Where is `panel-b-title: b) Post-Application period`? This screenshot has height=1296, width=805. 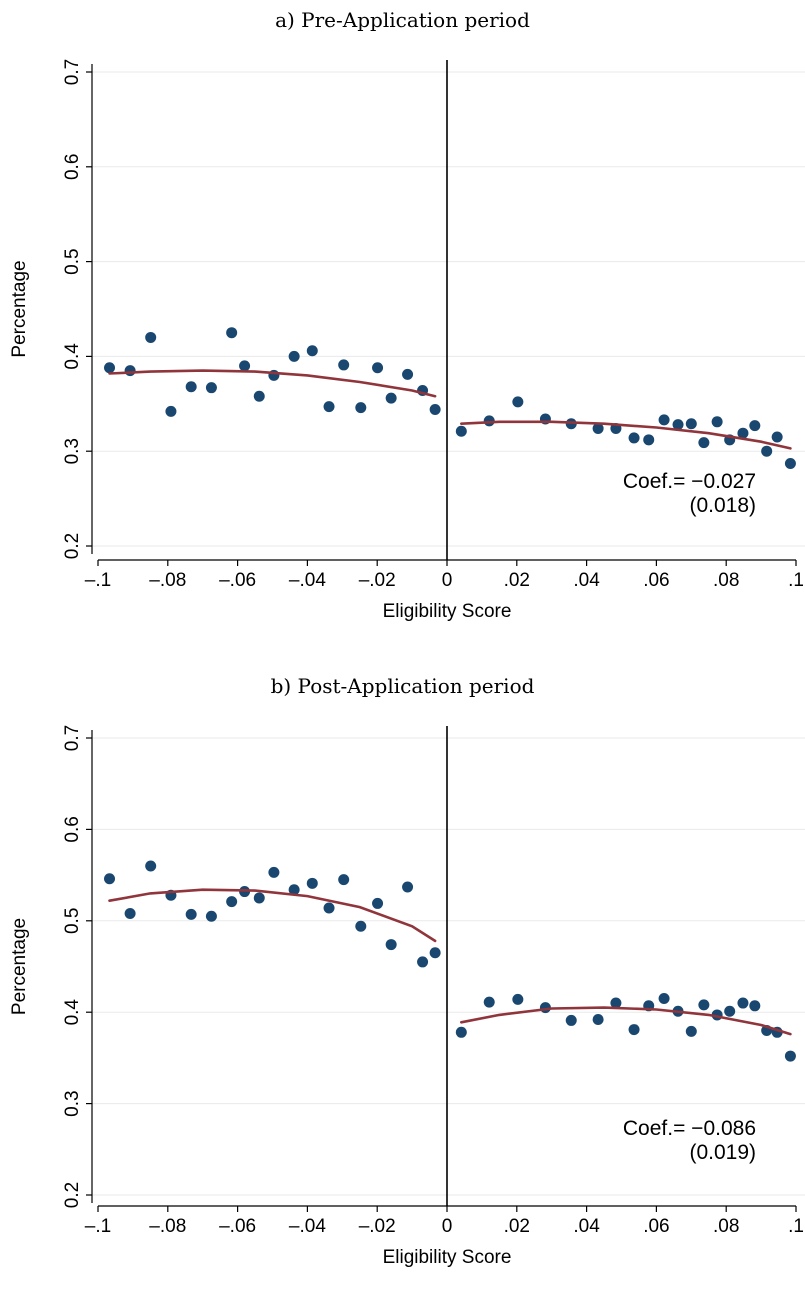 panel-b-title: b) Post-Application period is located at coordinates (402, 686).